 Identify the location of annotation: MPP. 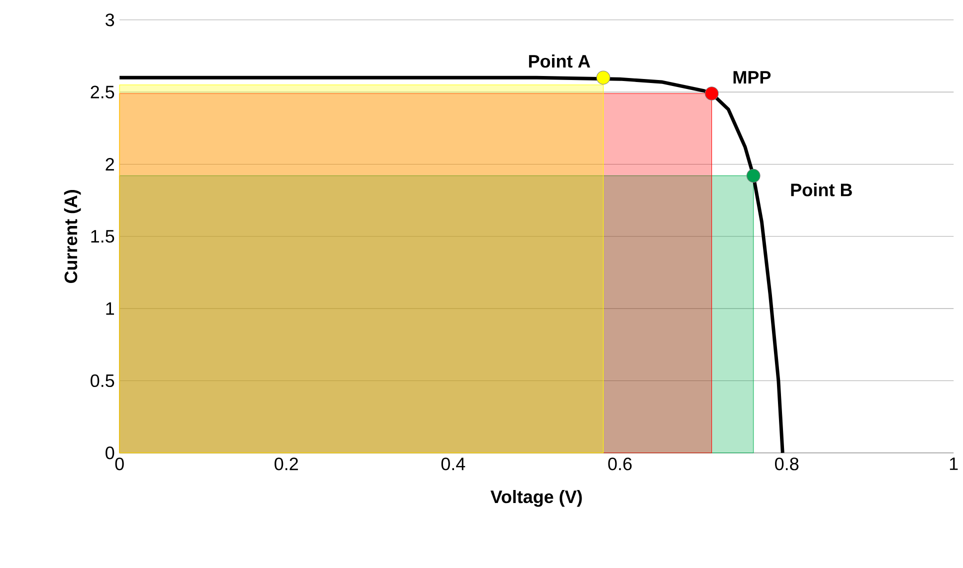
(752, 77).